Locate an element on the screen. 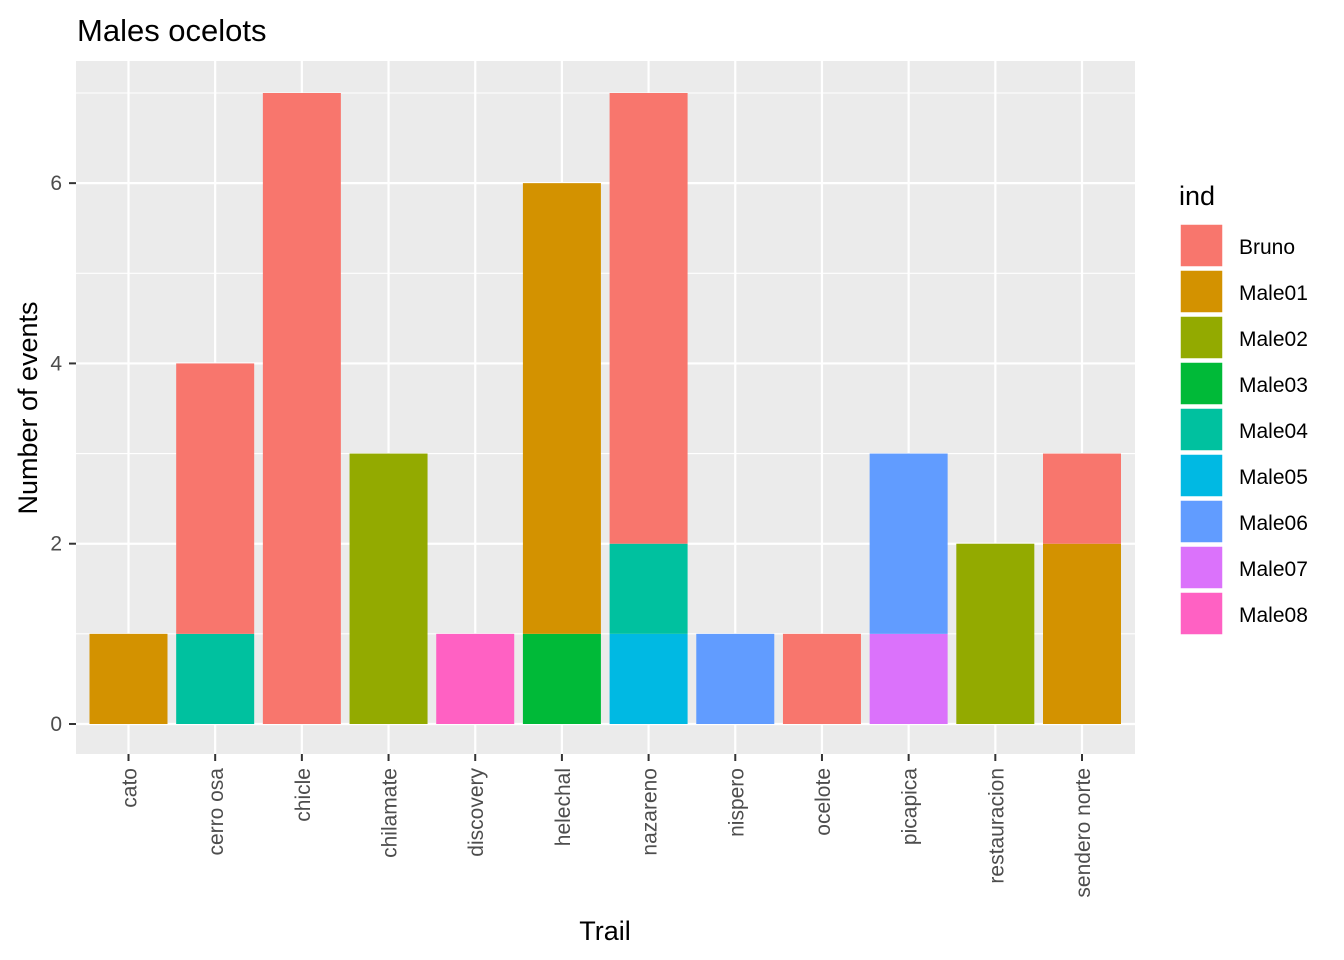 This screenshot has height=960, width=1344. x-tick-label: chilamate is located at coordinates (390, 813).